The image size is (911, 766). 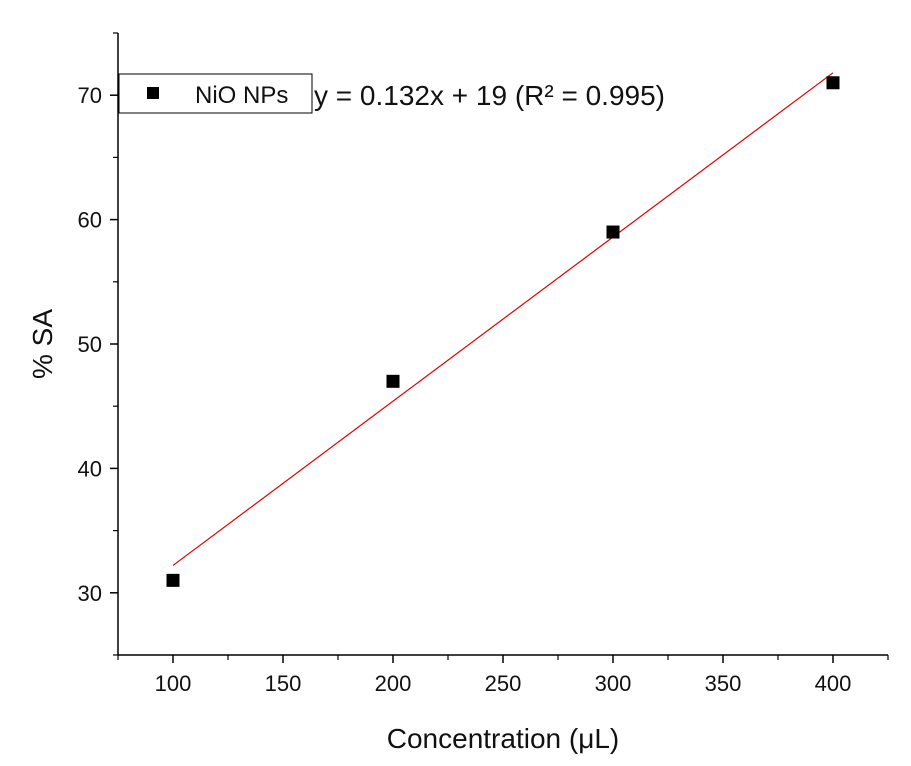 I want to click on x-axis-title: Concentration (μL), so click(x=503, y=738).